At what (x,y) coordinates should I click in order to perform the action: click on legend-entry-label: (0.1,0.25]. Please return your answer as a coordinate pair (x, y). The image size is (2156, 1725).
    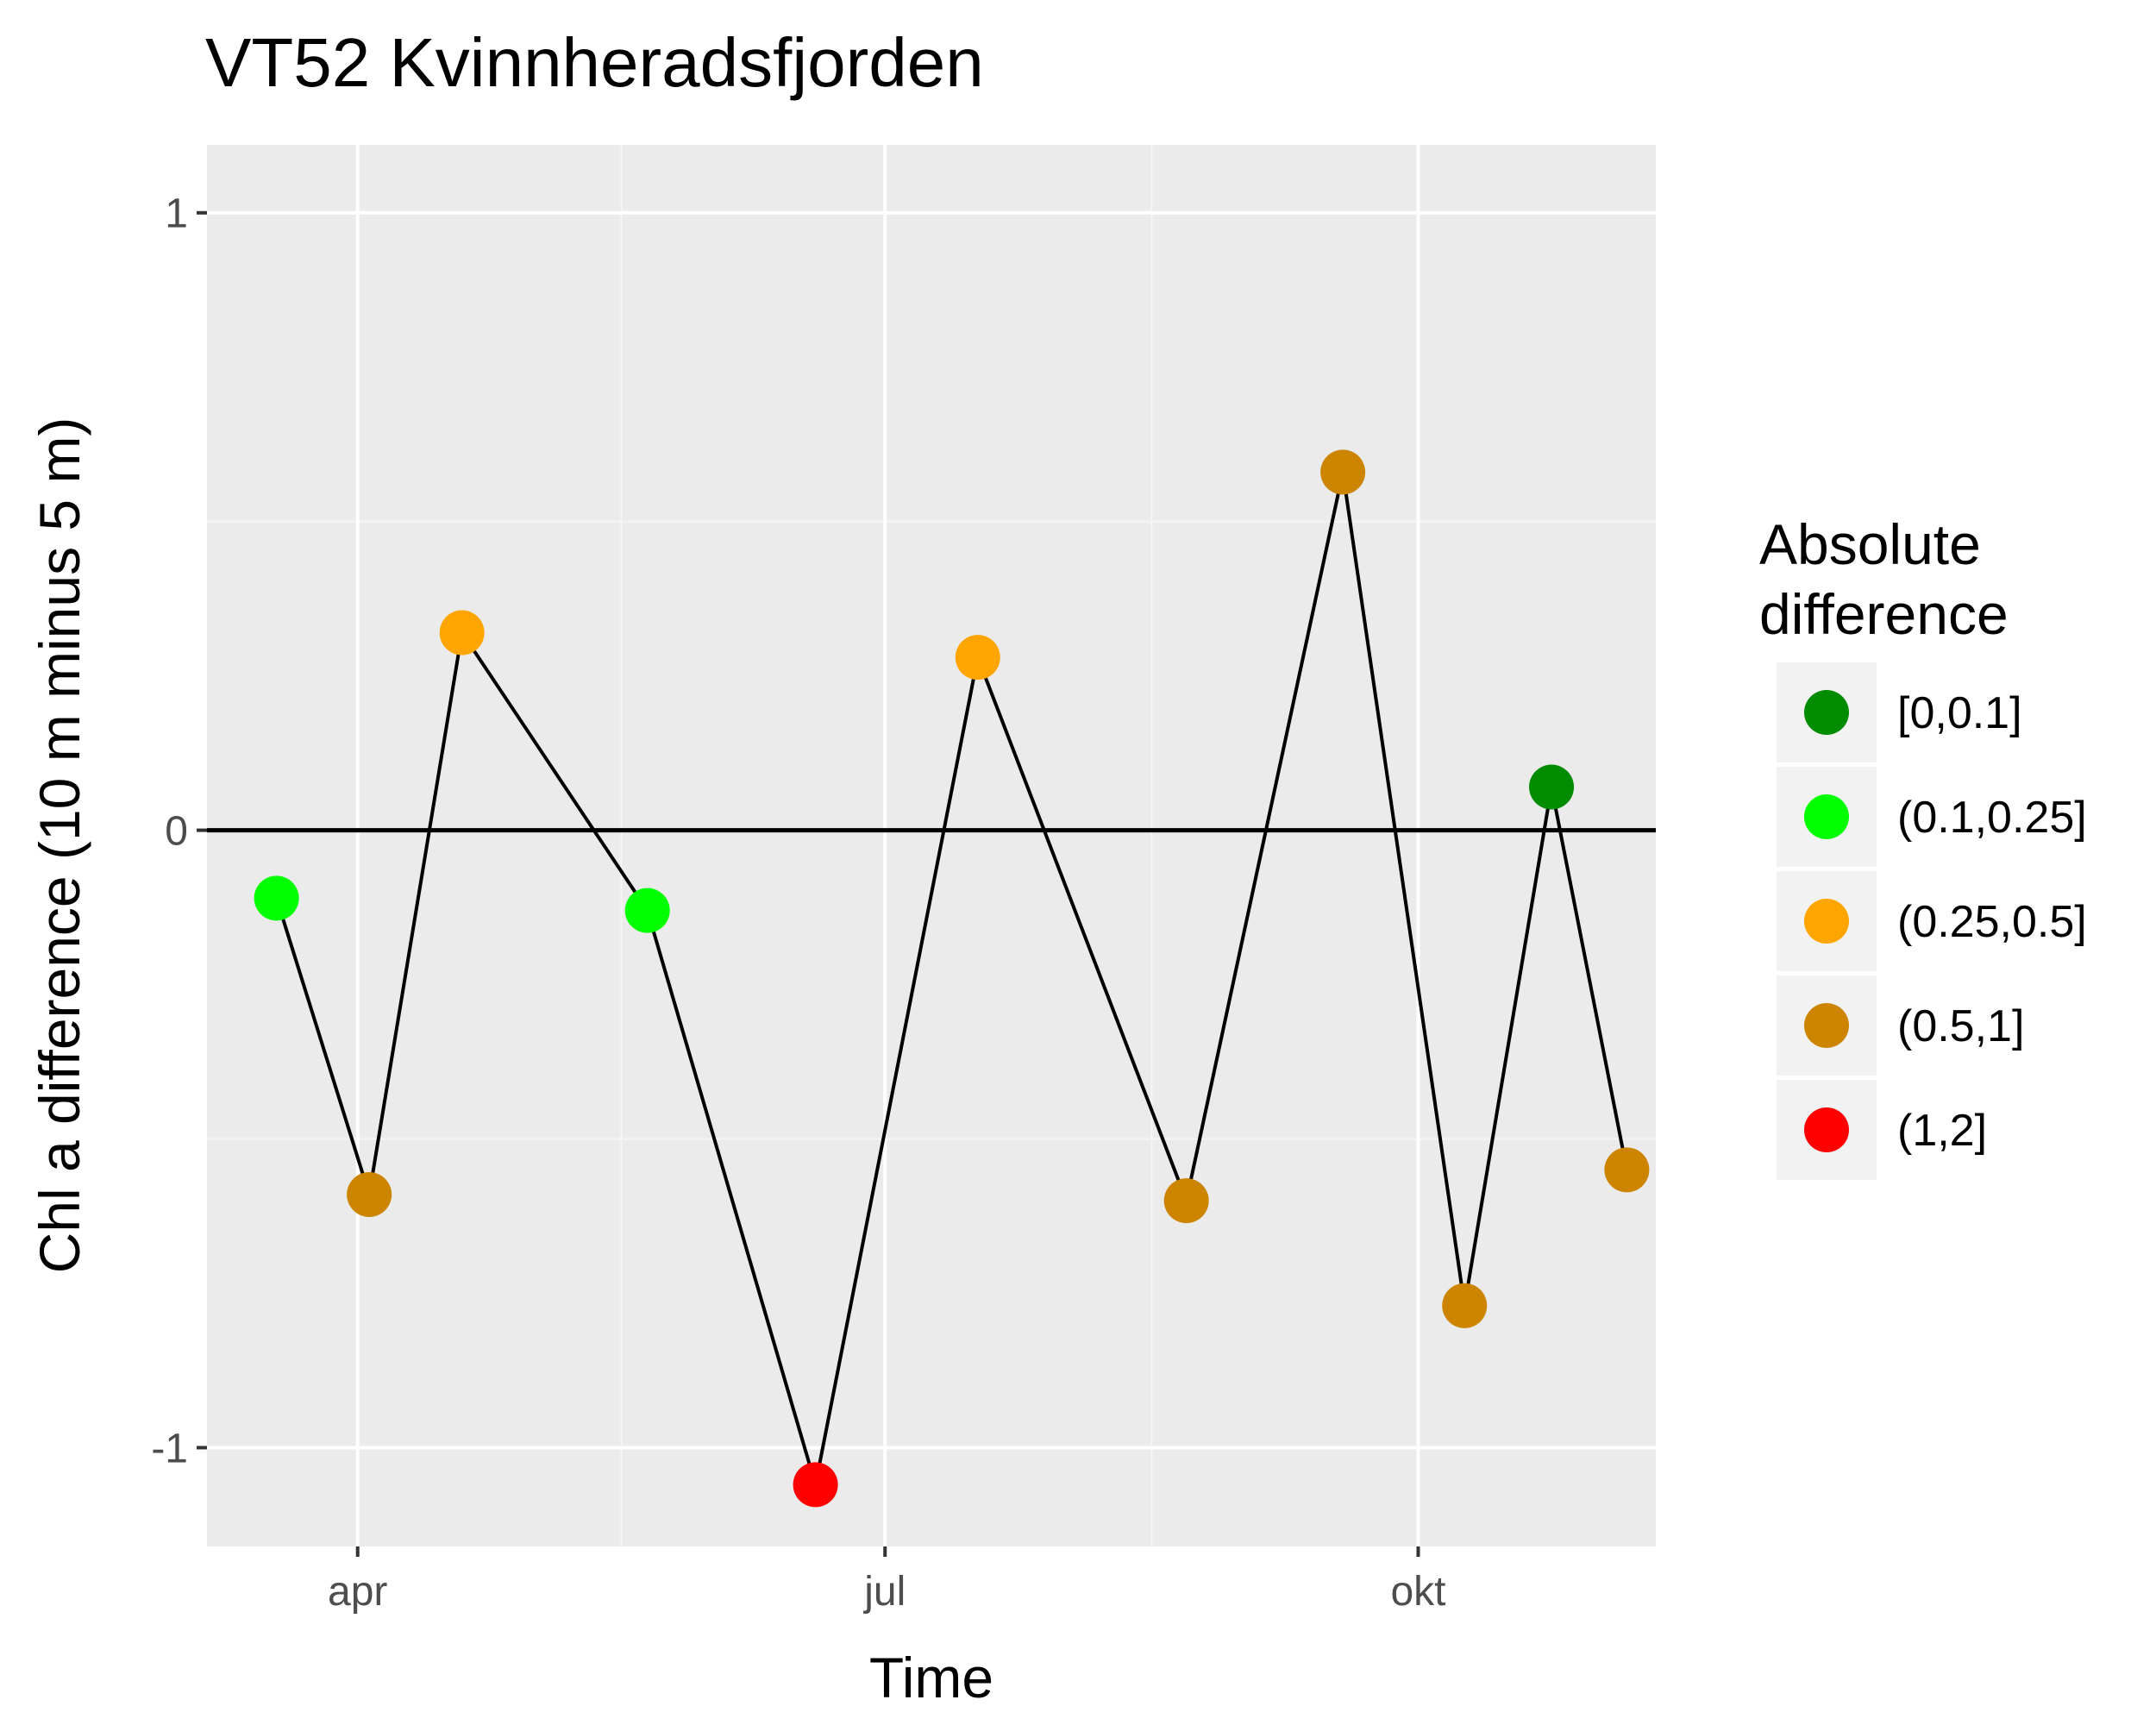
    Looking at the image, I should click on (1992, 818).